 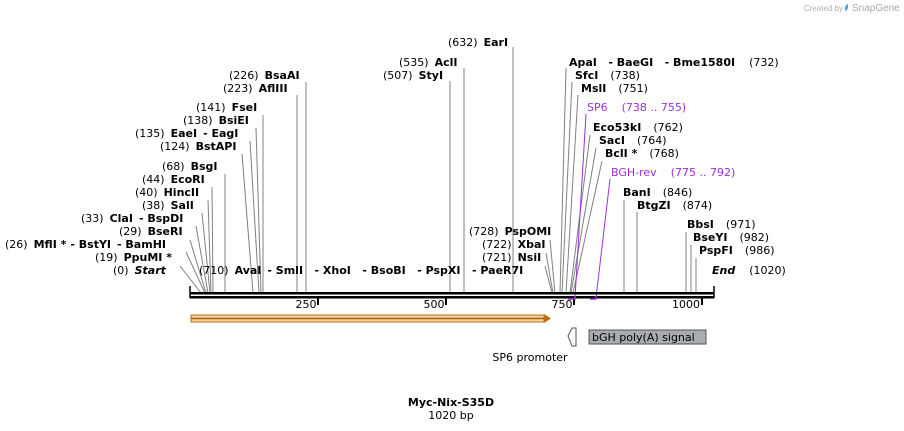 What do you see at coordinates (190, 166) in the screenshot?
I see `site-label-bsgi: (68) BsgI` at bounding box center [190, 166].